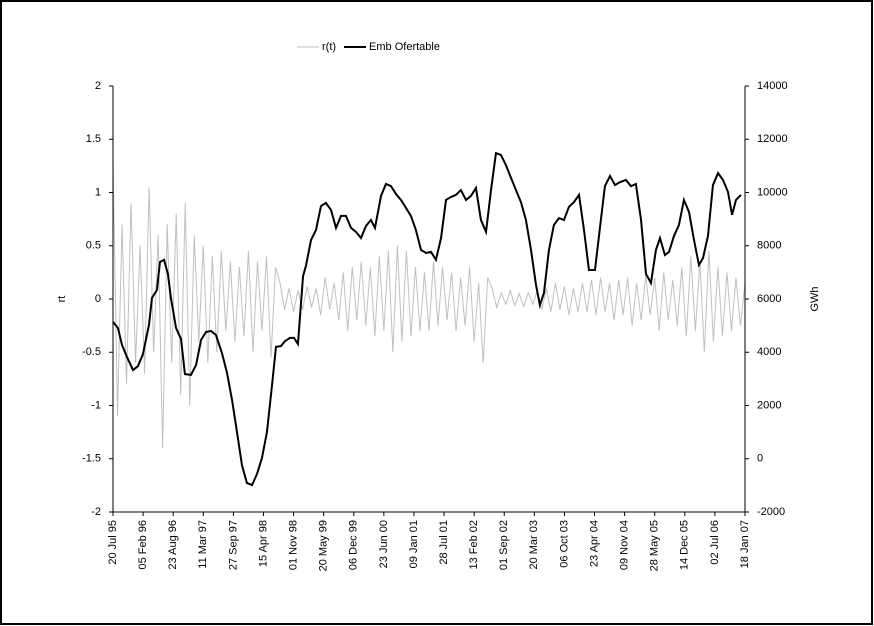 This screenshot has width=874, height=626. What do you see at coordinates (96, 512) in the screenshot?
I see `y-tick-label: -2` at bounding box center [96, 512].